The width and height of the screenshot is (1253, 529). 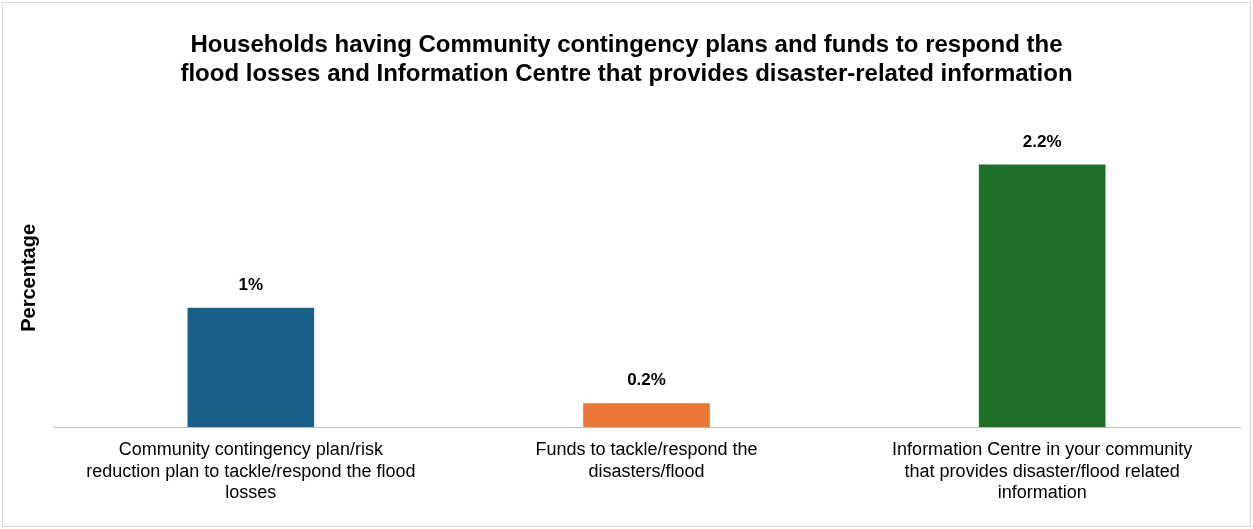 I want to click on data-label: 0.2%, so click(x=646, y=380).